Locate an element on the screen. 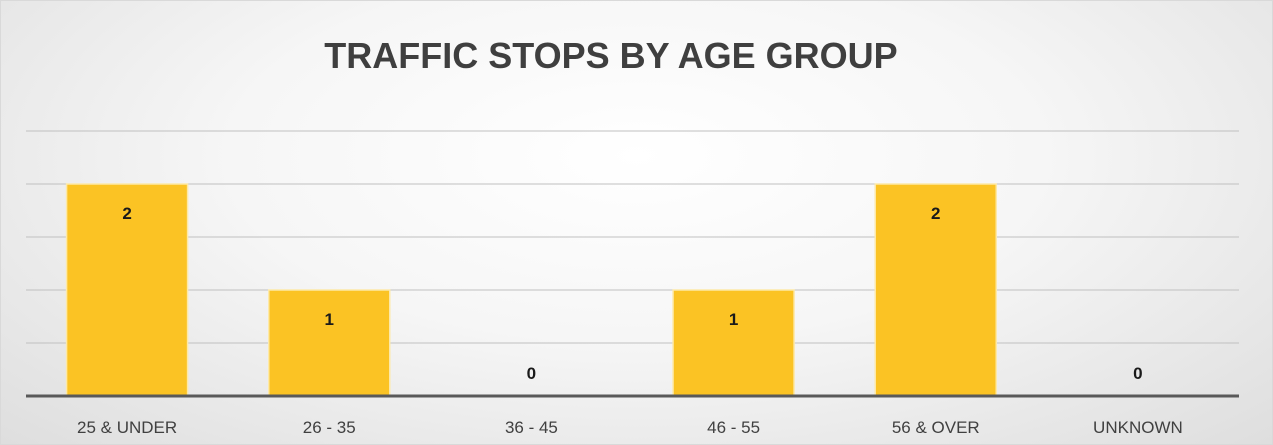  data-label-1: 1 is located at coordinates (329, 319).